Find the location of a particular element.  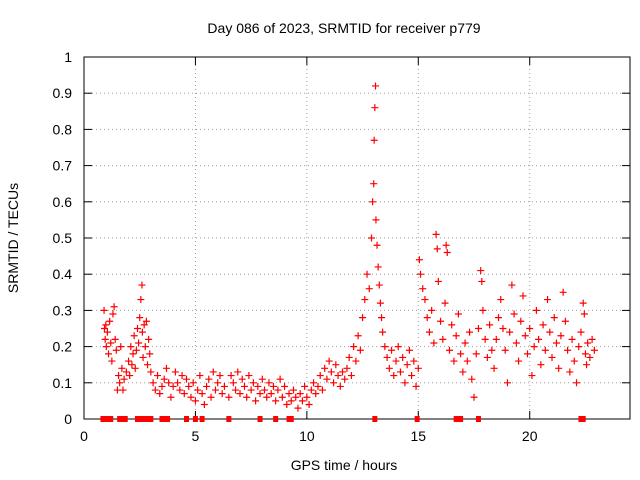

y-tick-labels: 0 0.1 0.2 0.3 0.4 0.5 0.6 0.7 0.8 0.9 1 is located at coordinates (63, 238).